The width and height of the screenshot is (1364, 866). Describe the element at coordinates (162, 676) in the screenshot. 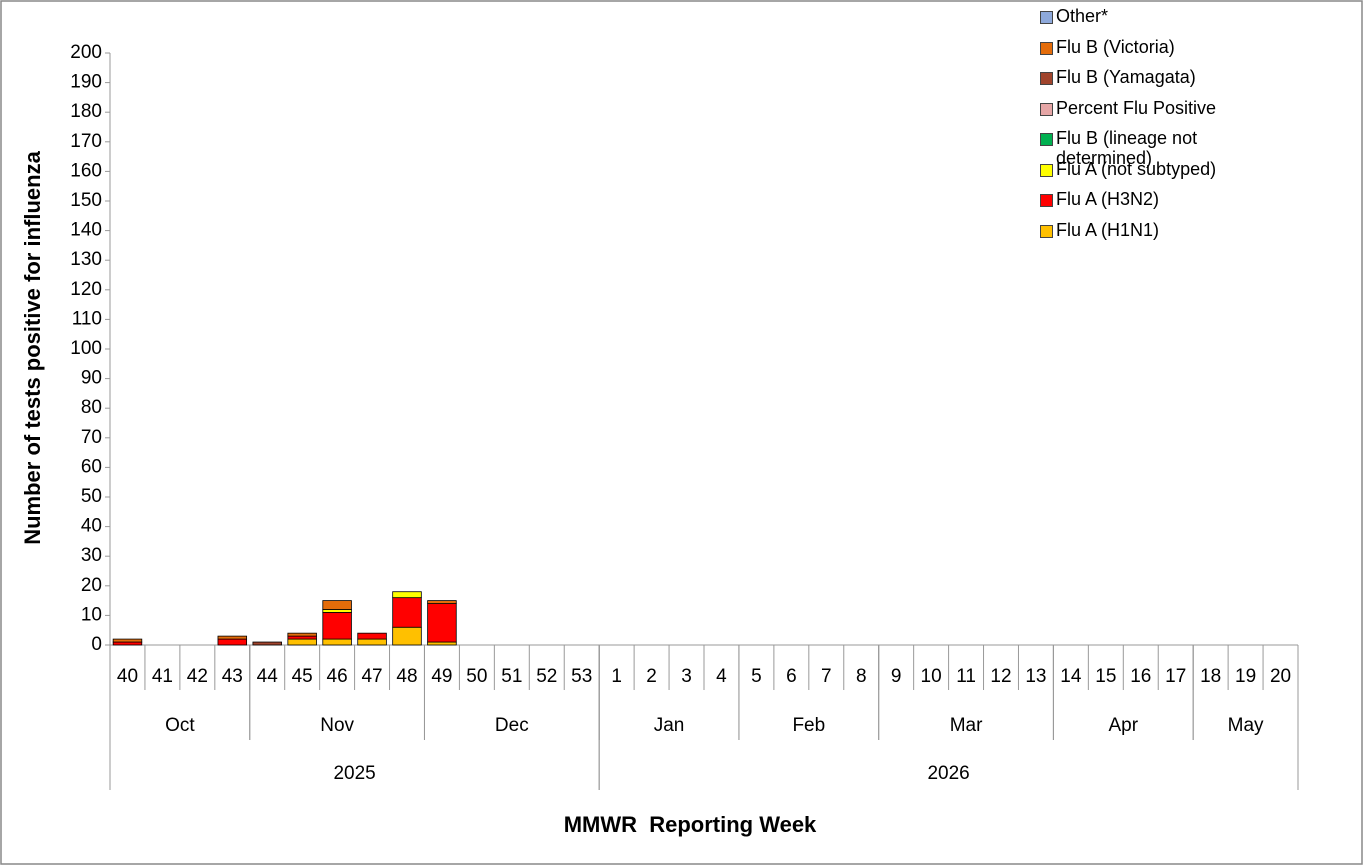

I see `x-tick-label: 41` at that location.